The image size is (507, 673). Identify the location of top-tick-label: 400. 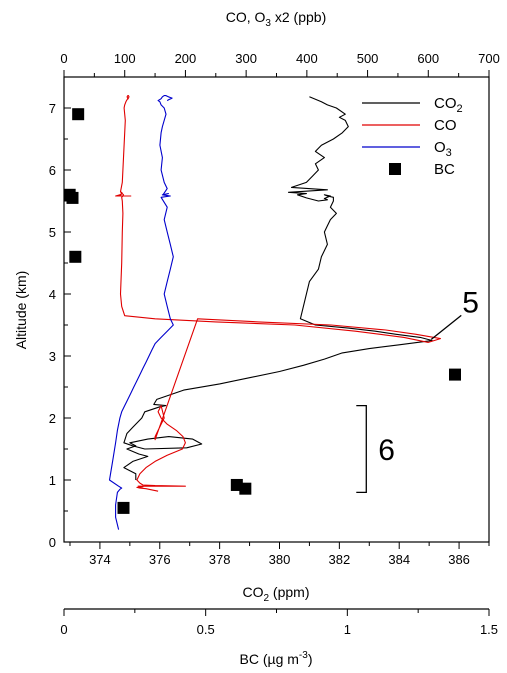
(307, 58).